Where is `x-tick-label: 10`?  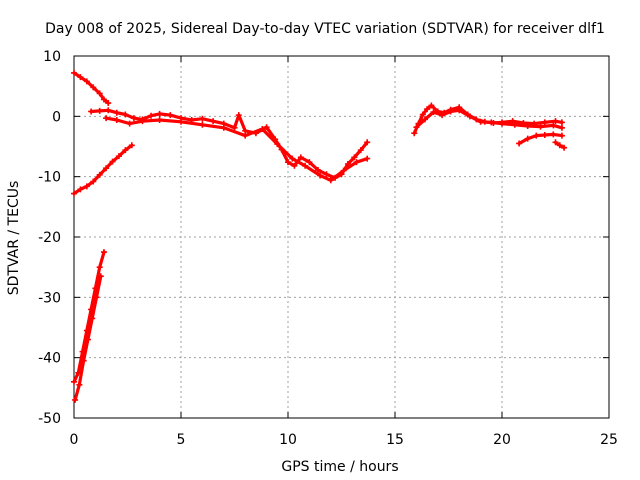 x-tick-label: 10 is located at coordinates (288, 440).